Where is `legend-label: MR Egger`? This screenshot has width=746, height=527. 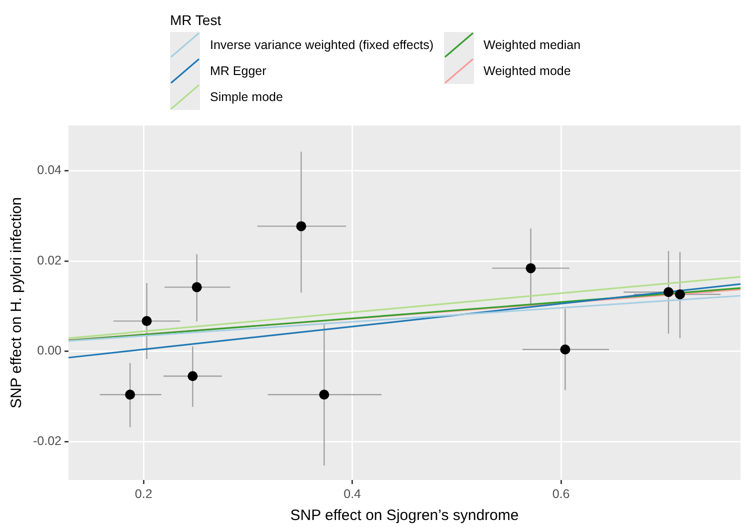 legend-label: MR Egger is located at coordinates (238, 71).